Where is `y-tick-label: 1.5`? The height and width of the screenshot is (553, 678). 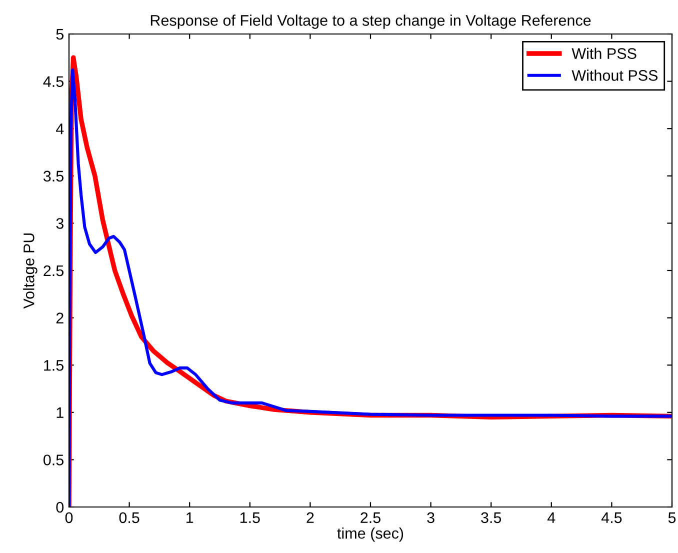
y-tick-label: 1.5 is located at coordinates (54, 365).